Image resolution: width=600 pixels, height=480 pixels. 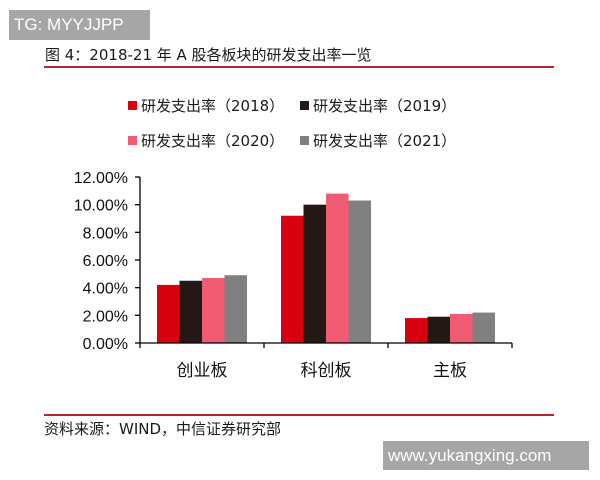 I want to click on watermark-bottom: www.yukangxing.com, so click(x=486, y=455).